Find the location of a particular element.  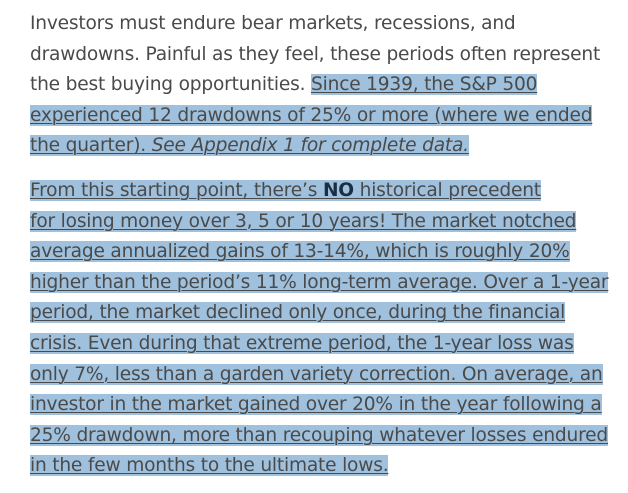

highlighted-text: in the few months to the ultimate lows. is located at coordinates (209, 466).